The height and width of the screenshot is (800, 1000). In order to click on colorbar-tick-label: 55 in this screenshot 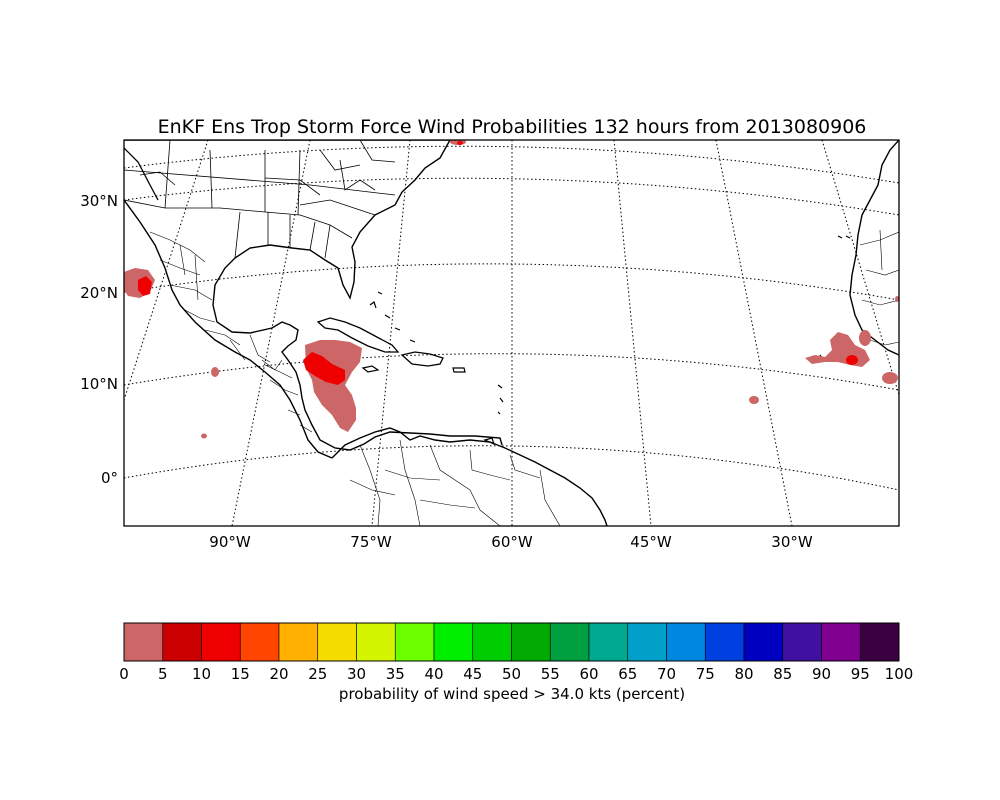, I will do `click(550, 674)`.